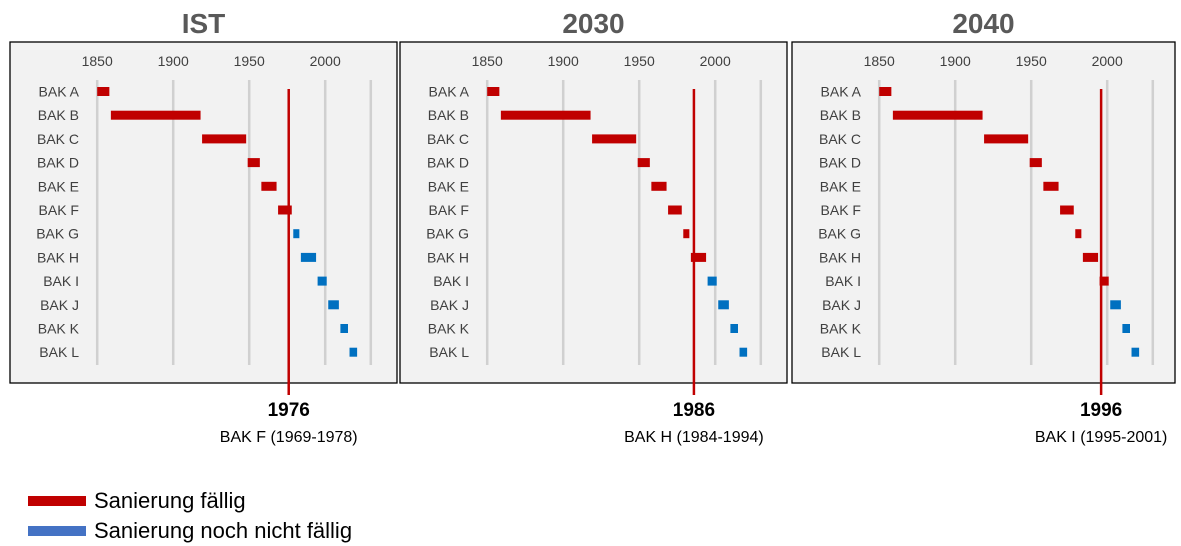  What do you see at coordinates (694, 410) in the screenshot?
I see `marker-year-label: 1986` at bounding box center [694, 410].